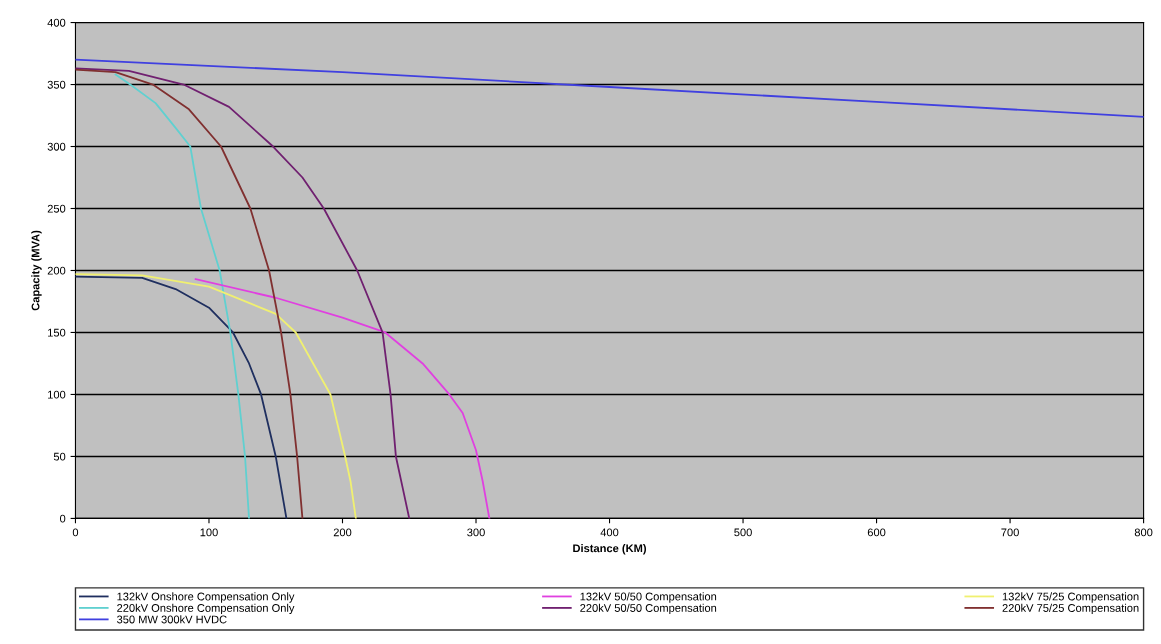 This screenshot has height=644, width=1161. What do you see at coordinates (56, 270) in the screenshot?
I see `y-tick-label: 200` at bounding box center [56, 270].